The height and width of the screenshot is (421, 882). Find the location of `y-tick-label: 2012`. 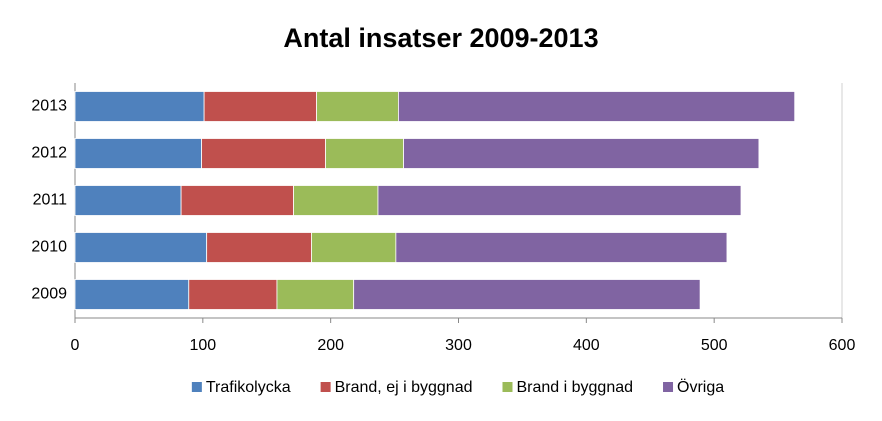

y-tick-label: 2012 is located at coordinates (49, 153).